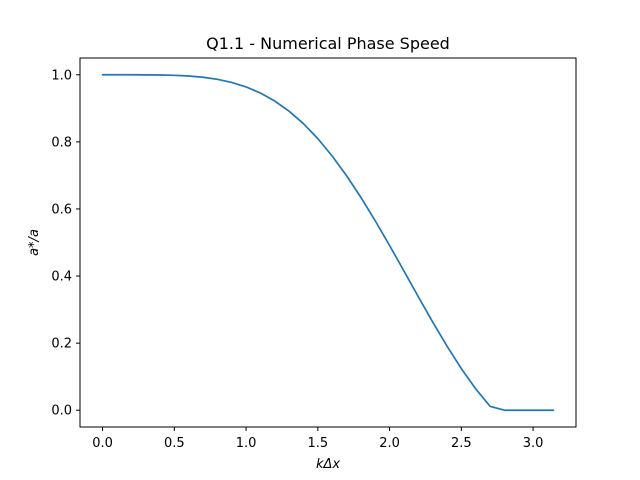  I want to click on x-tick-label: 1.5, so click(317, 443).